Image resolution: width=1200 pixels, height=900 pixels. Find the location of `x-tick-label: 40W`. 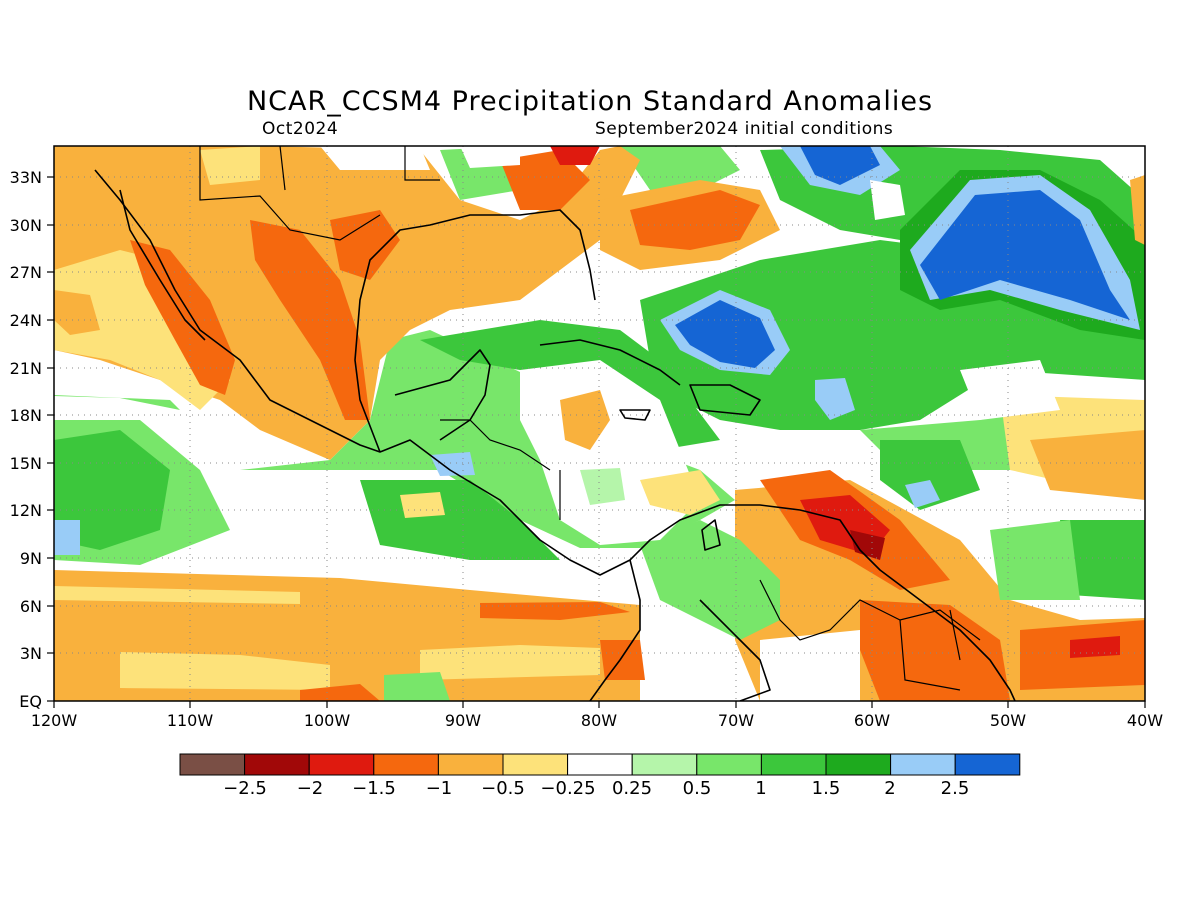

x-tick-label: 40W is located at coordinates (1145, 720).